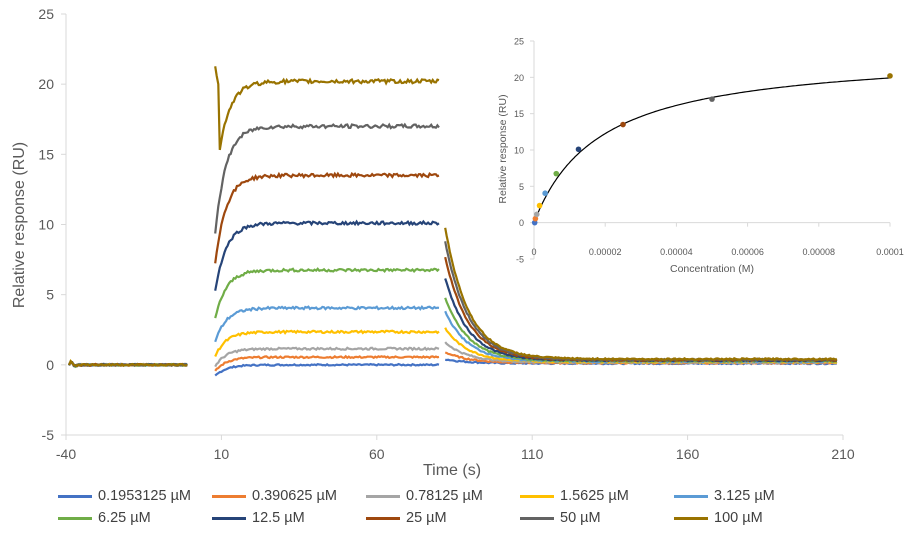 The width and height of the screenshot is (905, 536). What do you see at coordinates (444, 496) in the screenshot?
I see `legend-label: 0.78125 µM` at bounding box center [444, 496].